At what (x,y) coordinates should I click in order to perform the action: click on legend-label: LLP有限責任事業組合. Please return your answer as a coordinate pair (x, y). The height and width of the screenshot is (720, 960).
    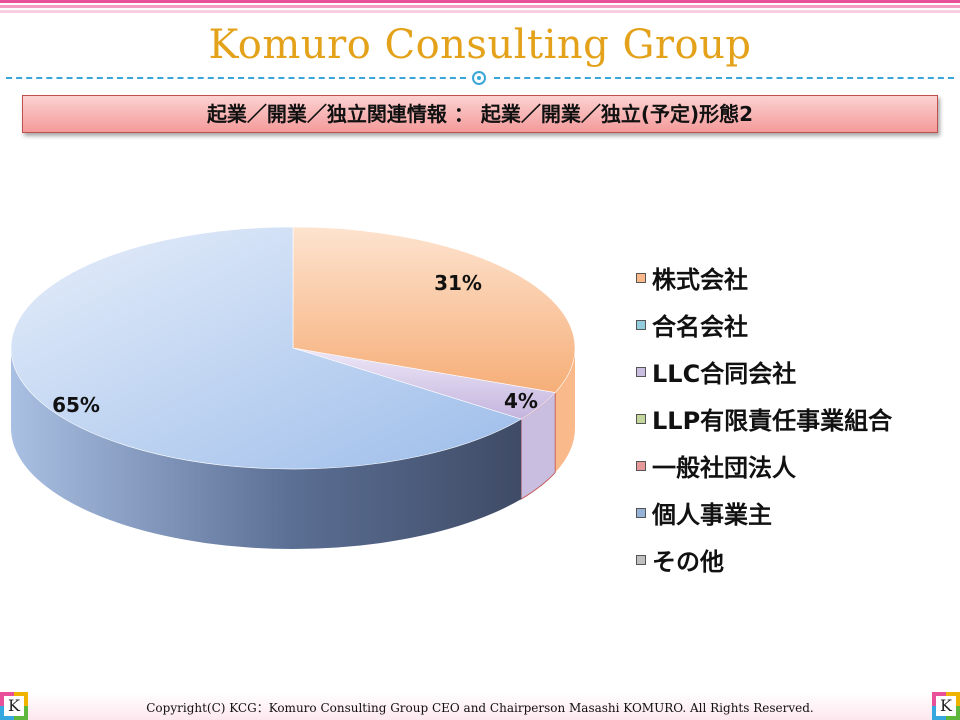
    Looking at the image, I should click on (772, 421).